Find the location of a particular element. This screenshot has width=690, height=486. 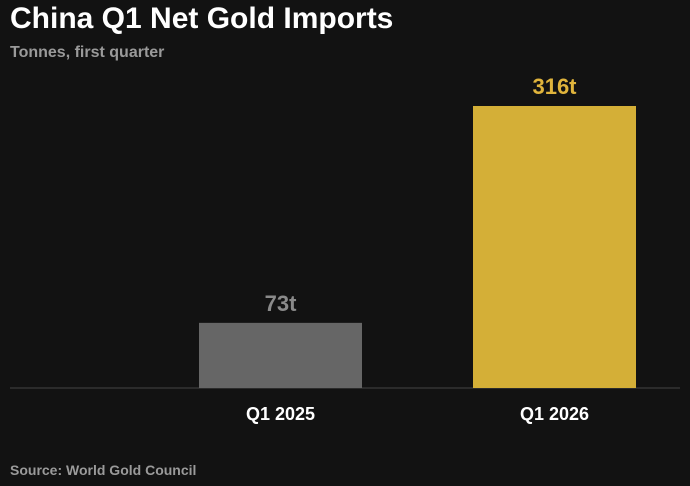

x-tick-label: Q1 2026 is located at coordinates (554, 414).